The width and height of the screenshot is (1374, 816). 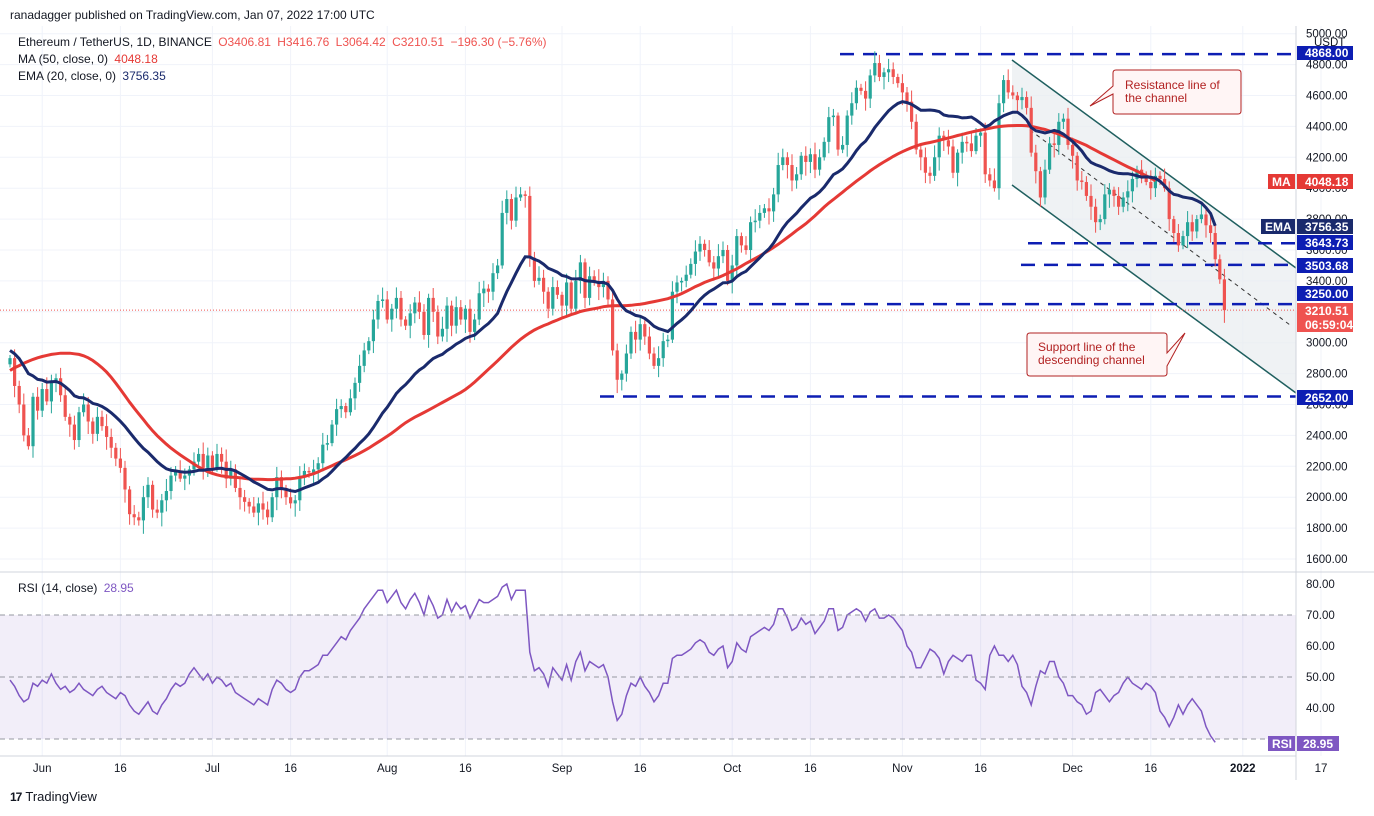 What do you see at coordinates (1154, 164) in the screenshot?
I see `resistance-line` at bounding box center [1154, 164].